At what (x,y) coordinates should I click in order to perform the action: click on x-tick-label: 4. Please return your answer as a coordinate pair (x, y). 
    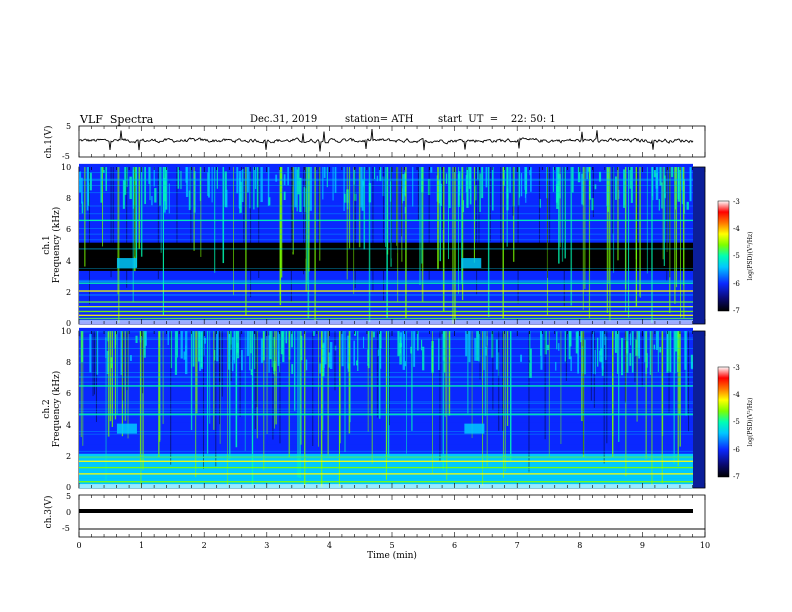
    Looking at the image, I should click on (329, 545).